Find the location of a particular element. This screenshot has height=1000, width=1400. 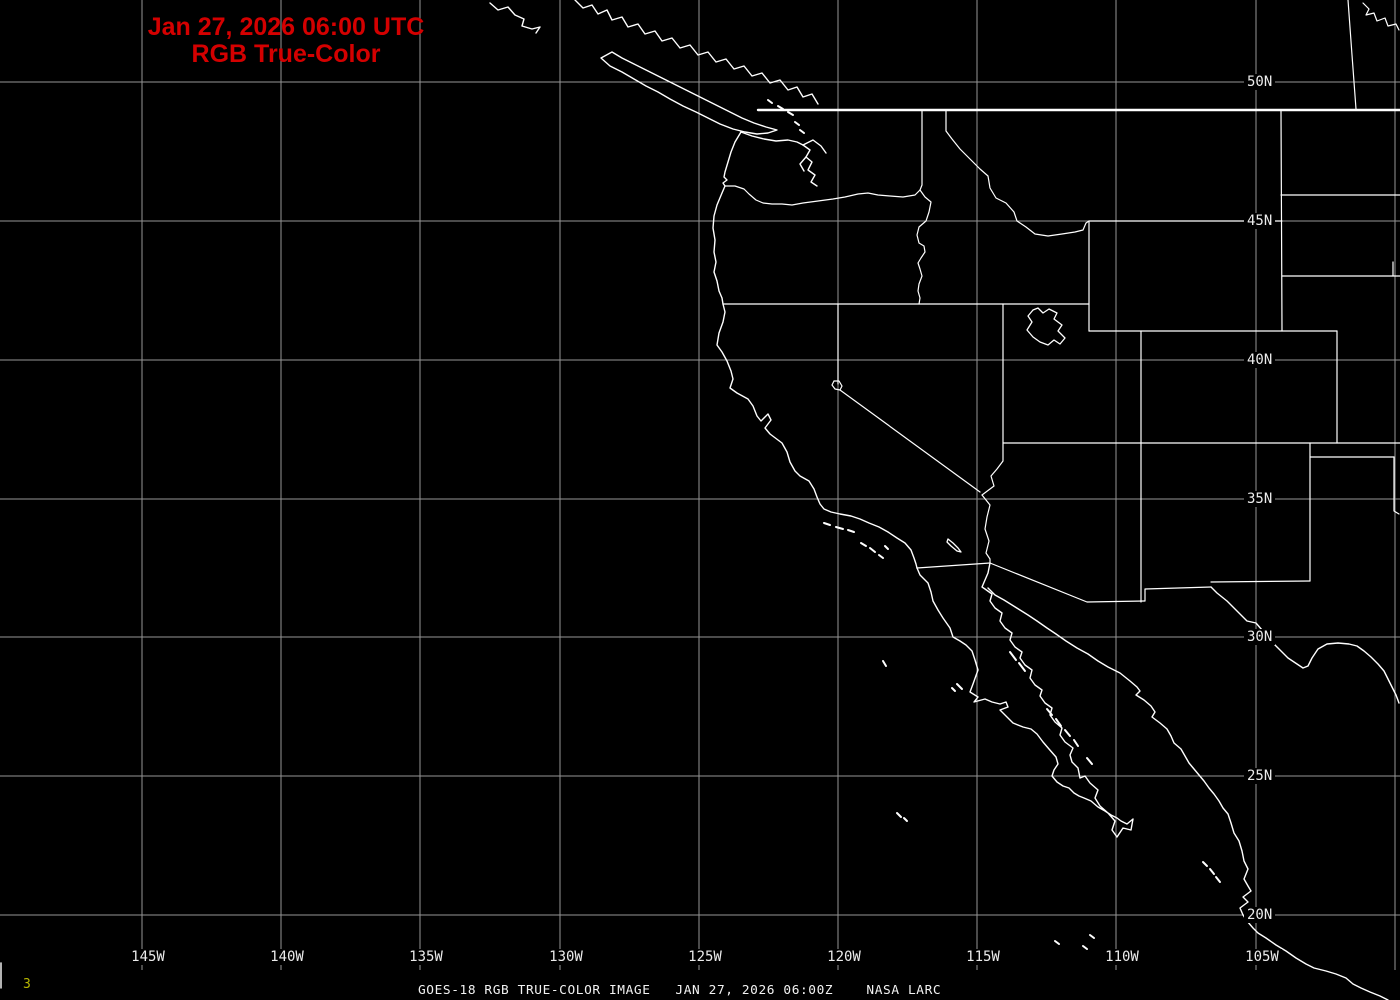

longitude-label: 130W is located at coordinates (566, 957).